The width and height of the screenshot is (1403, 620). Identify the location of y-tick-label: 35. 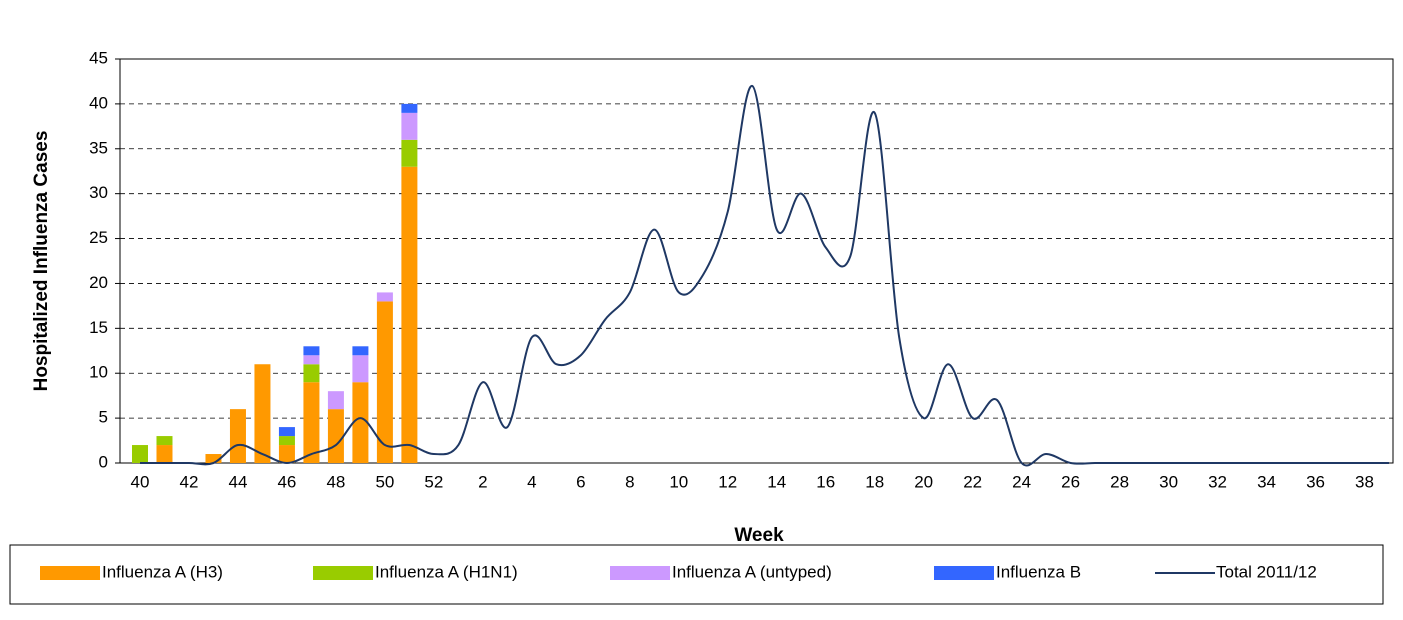
(98, 147).